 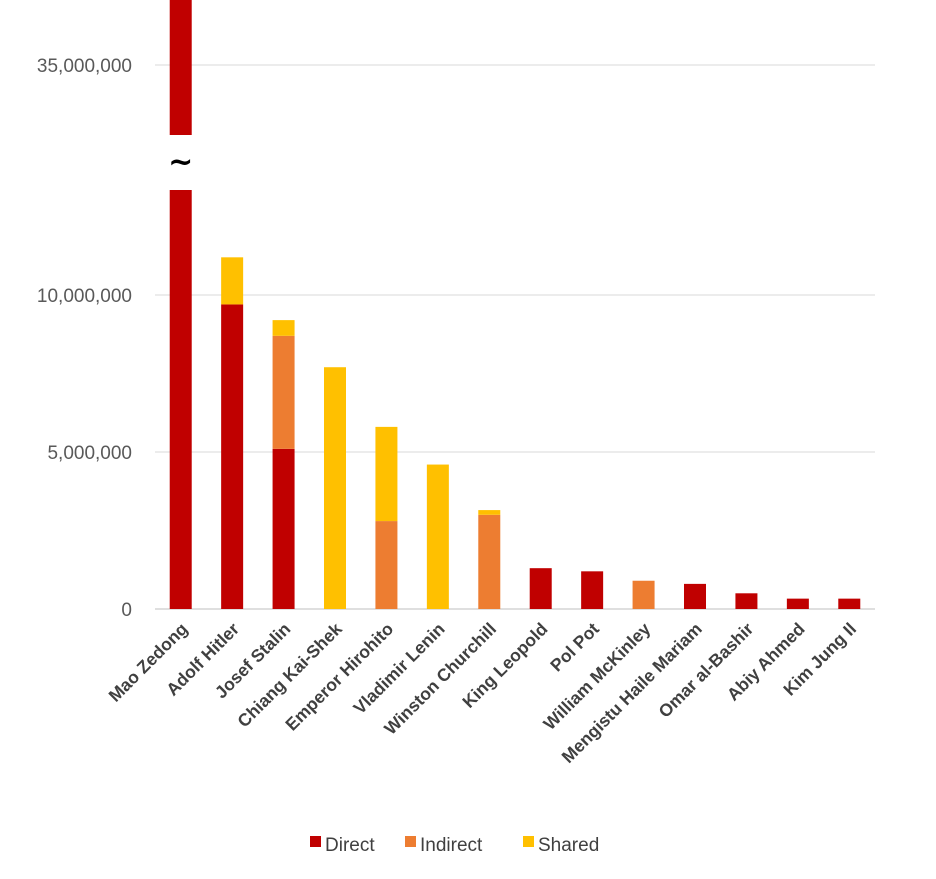 I want to click on y-axis-tick-labels: 0 5,000,000 10,000,000 35,000,000, so click(x=84, y=338).